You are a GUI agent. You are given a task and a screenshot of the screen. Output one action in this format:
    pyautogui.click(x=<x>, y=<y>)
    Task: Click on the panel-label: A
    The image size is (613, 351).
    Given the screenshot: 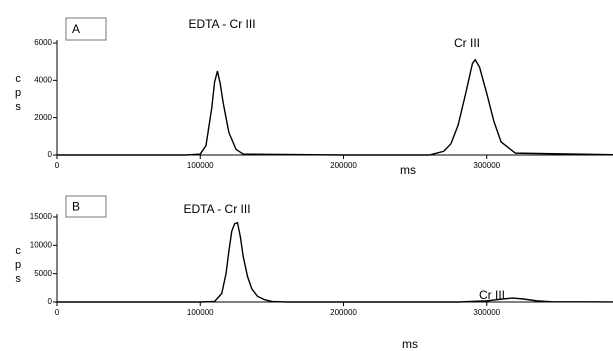 What is the action you would take?
    pyautogui.click(x=76, y=29)
    